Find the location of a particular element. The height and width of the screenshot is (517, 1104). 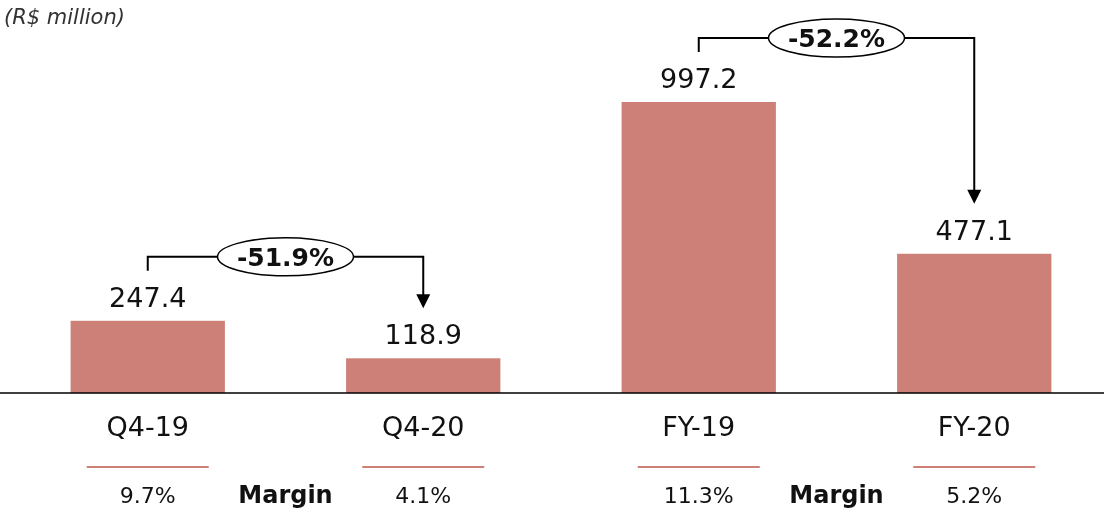

data-label: 247.4 is located at coordinates (148, 297).